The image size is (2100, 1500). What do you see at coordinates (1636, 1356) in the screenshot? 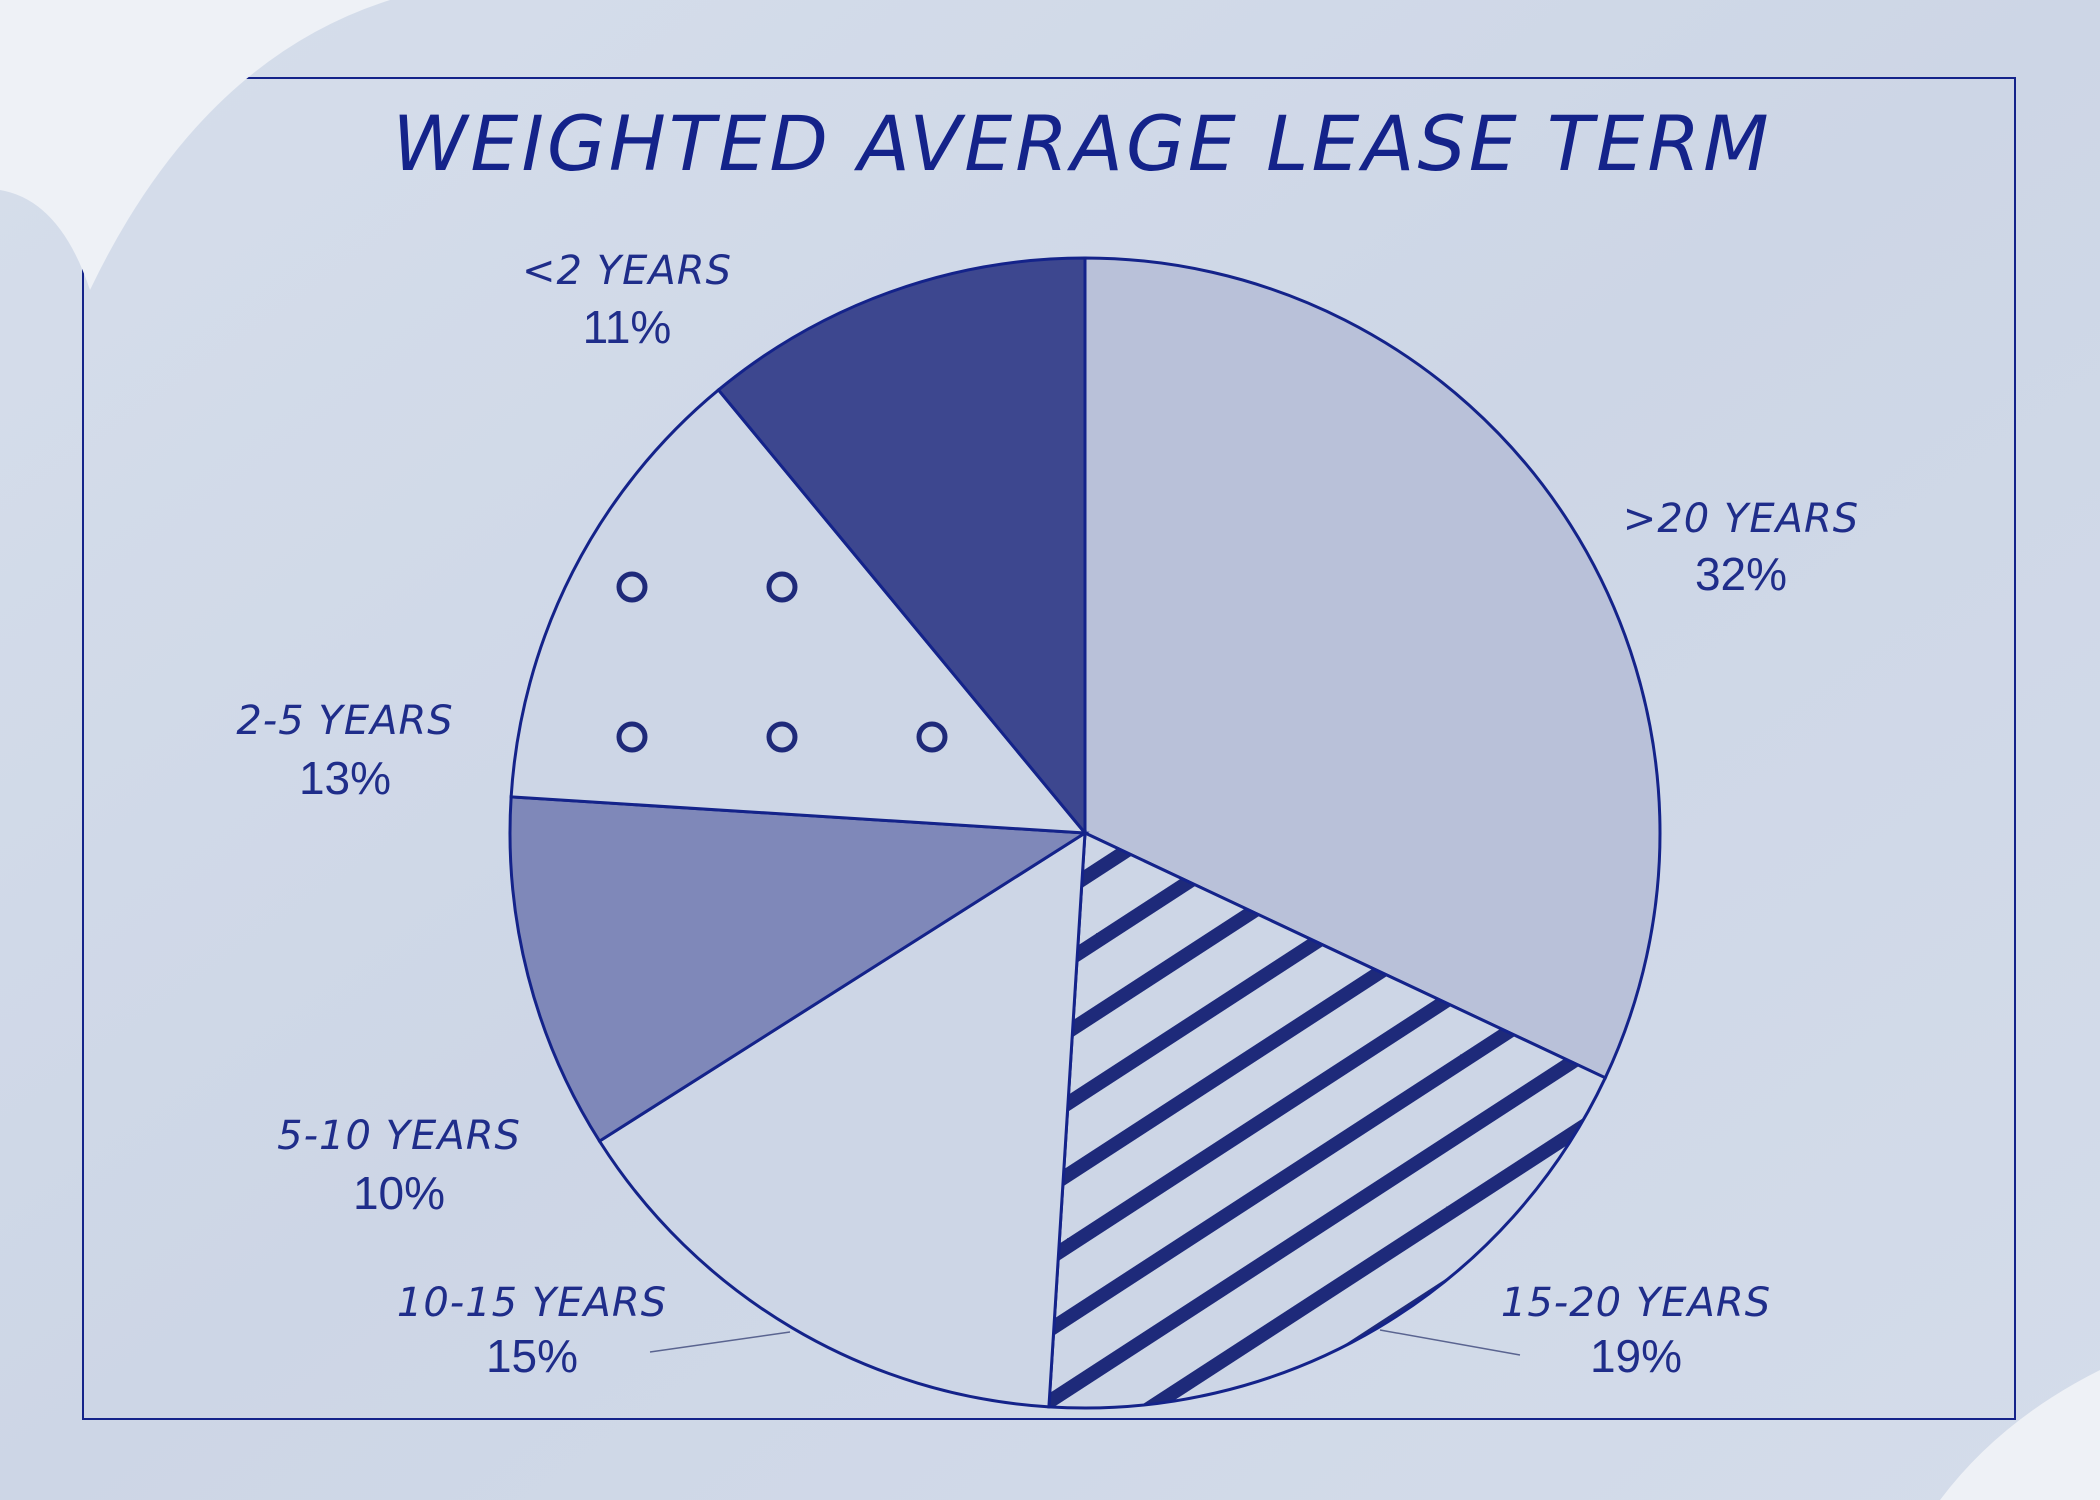
I see `value-label: 19%` at bounding box center [1636, 1356].